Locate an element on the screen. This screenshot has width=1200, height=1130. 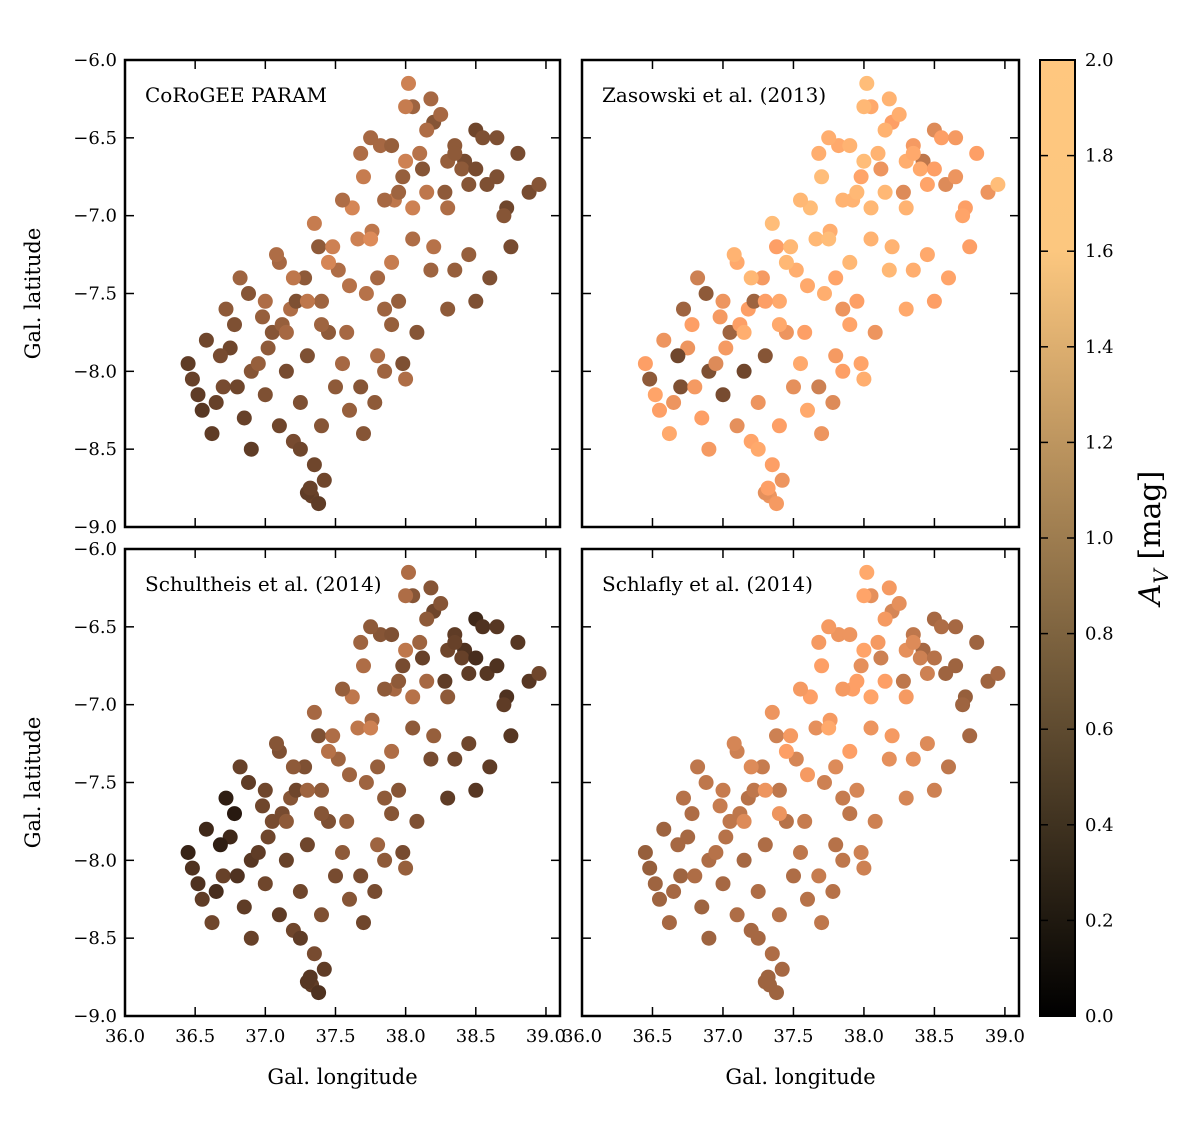
colorbar-tick-label: 1.2 is located at coordinates (1099, 442).